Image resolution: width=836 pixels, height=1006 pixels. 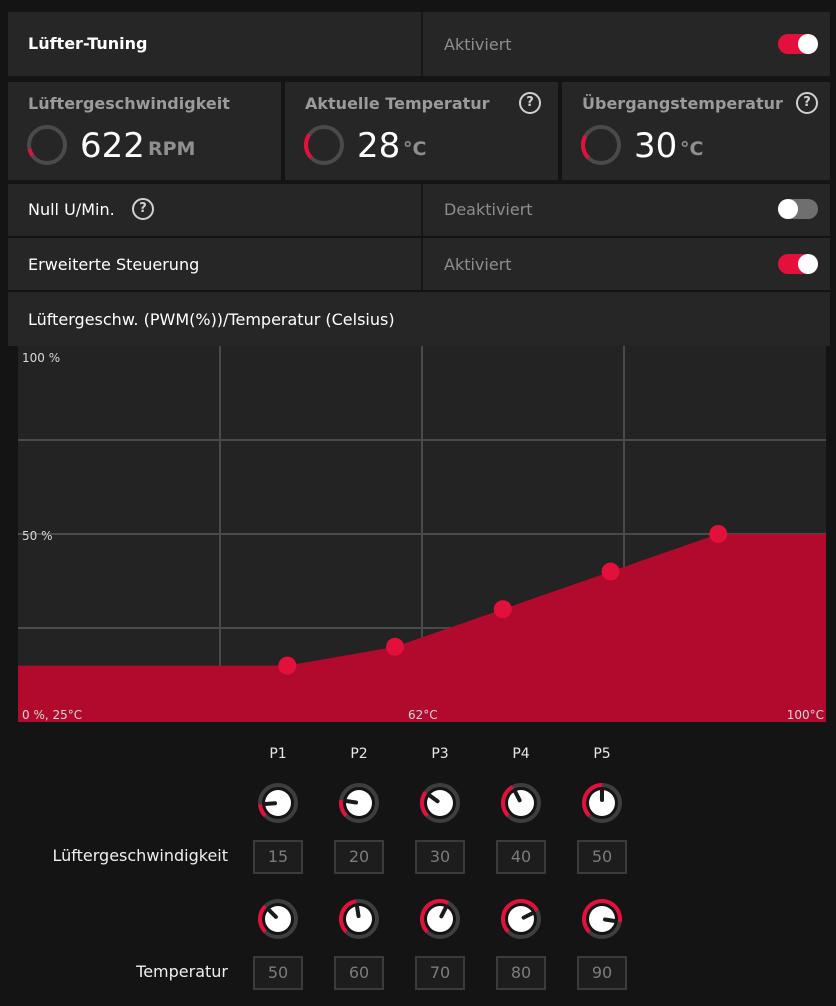 What do you see at coordinates (419, 210) in the screenshot?
I see `zero-rpm-row: Null U/Min. ? Deaktiviert` at bounding box center [419, 210].